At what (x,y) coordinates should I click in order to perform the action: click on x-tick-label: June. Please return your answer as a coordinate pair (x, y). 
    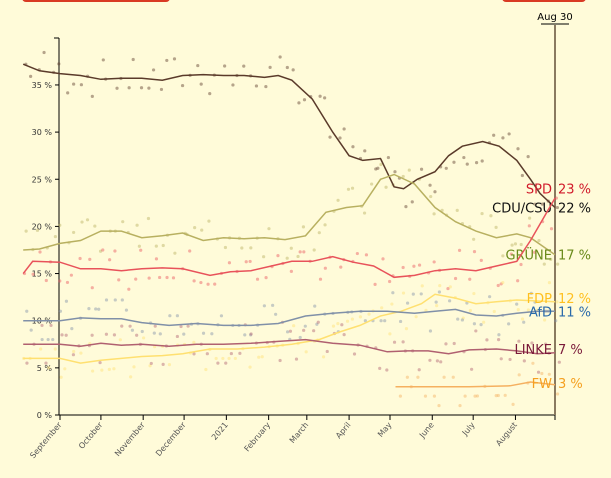
    Looking at the image, I should click on (426, 430).